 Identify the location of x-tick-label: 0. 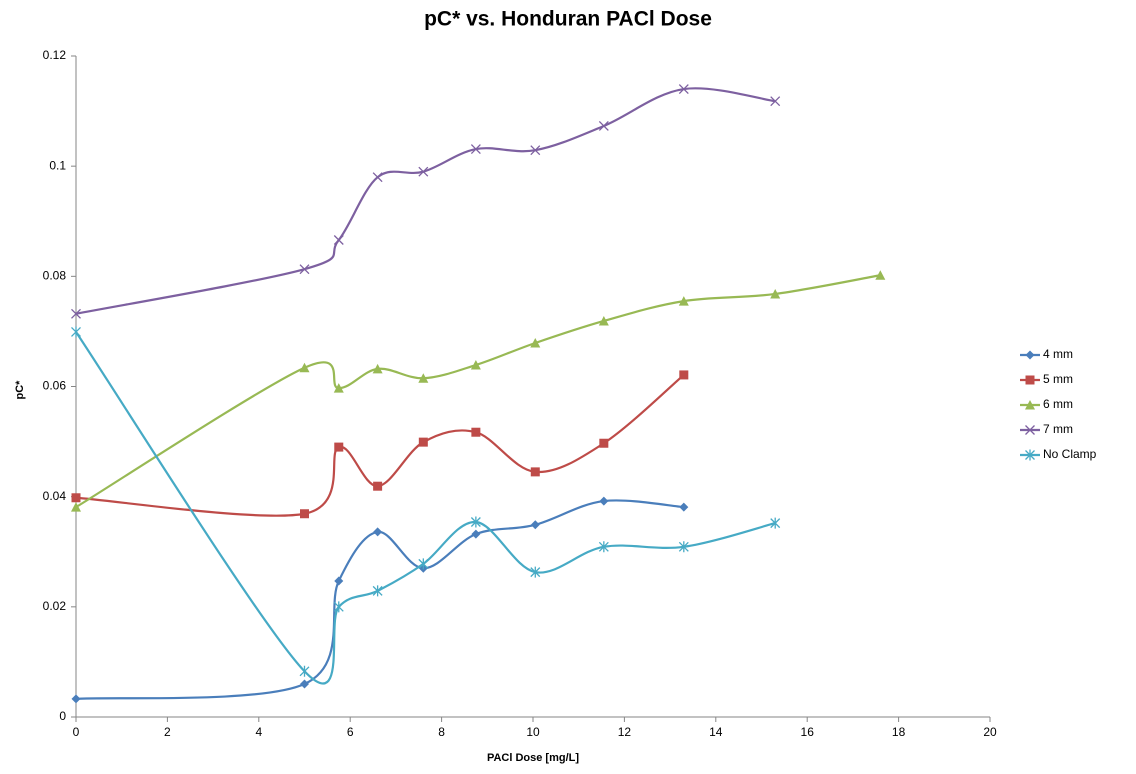
(76, 732).